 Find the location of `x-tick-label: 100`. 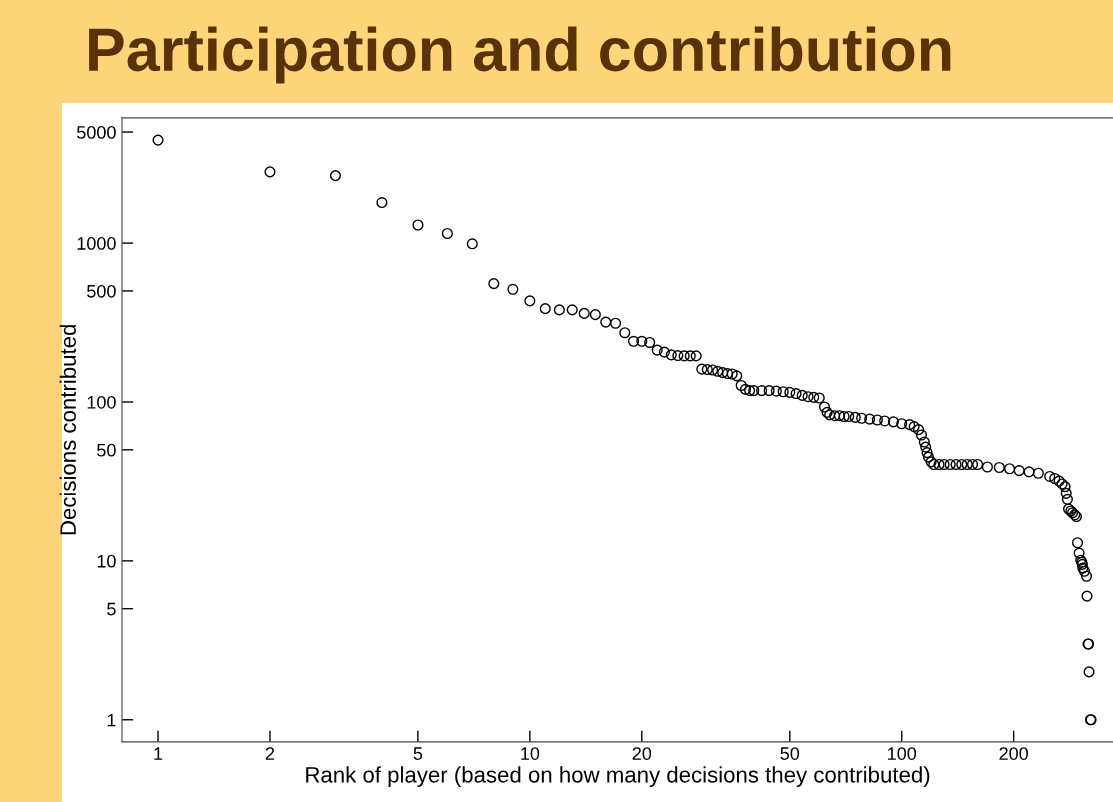

x-tick-label: 100 is located at coordinates (902, 753).